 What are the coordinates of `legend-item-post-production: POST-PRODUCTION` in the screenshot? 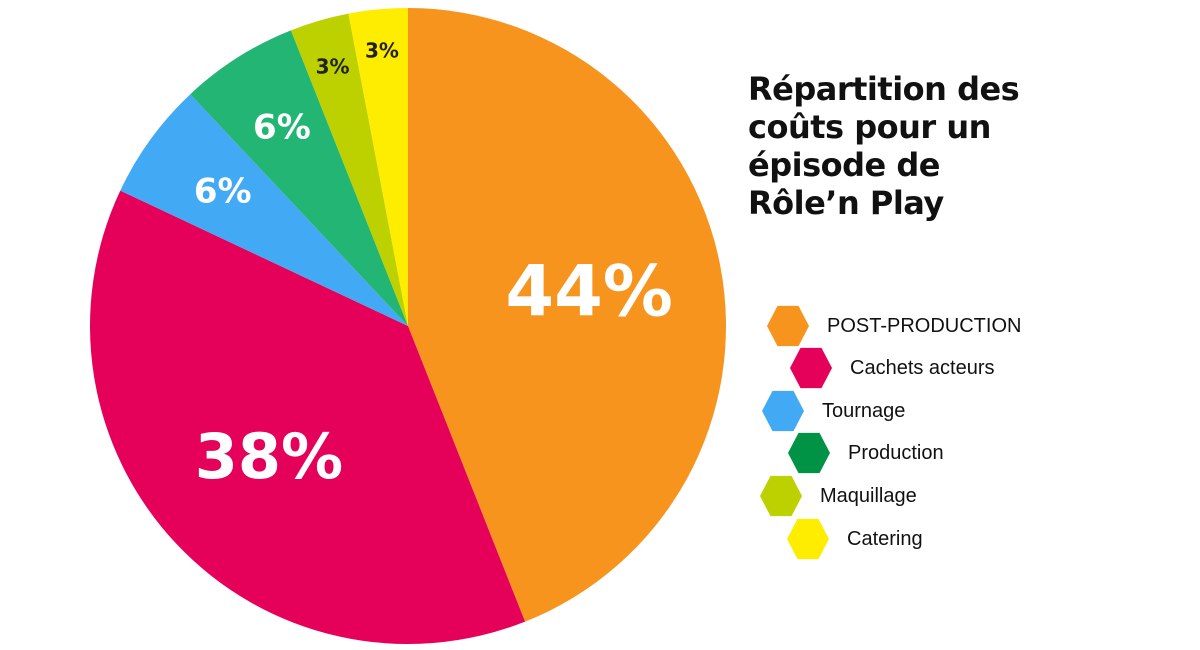 It's located at (894, 326).